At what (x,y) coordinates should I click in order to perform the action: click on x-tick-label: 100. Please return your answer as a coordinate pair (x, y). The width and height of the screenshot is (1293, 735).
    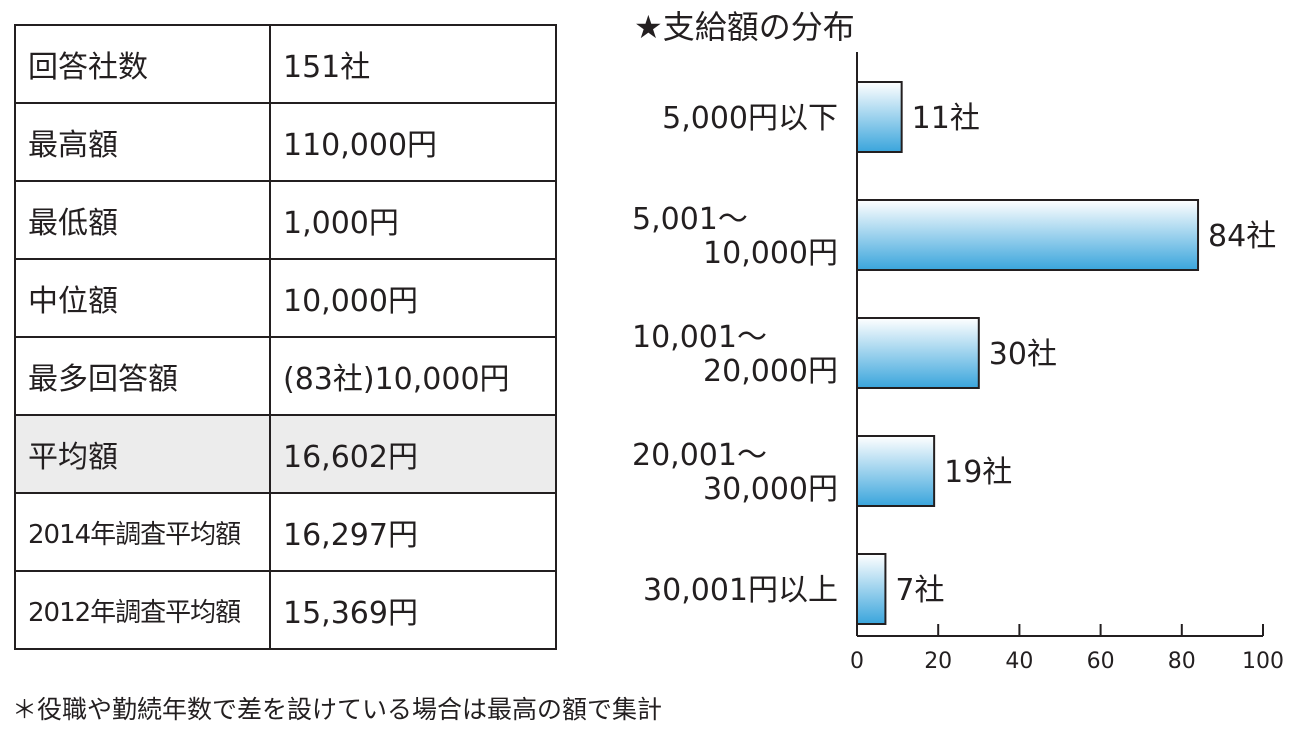
    Looking at the image, I should click on (1263, 661).